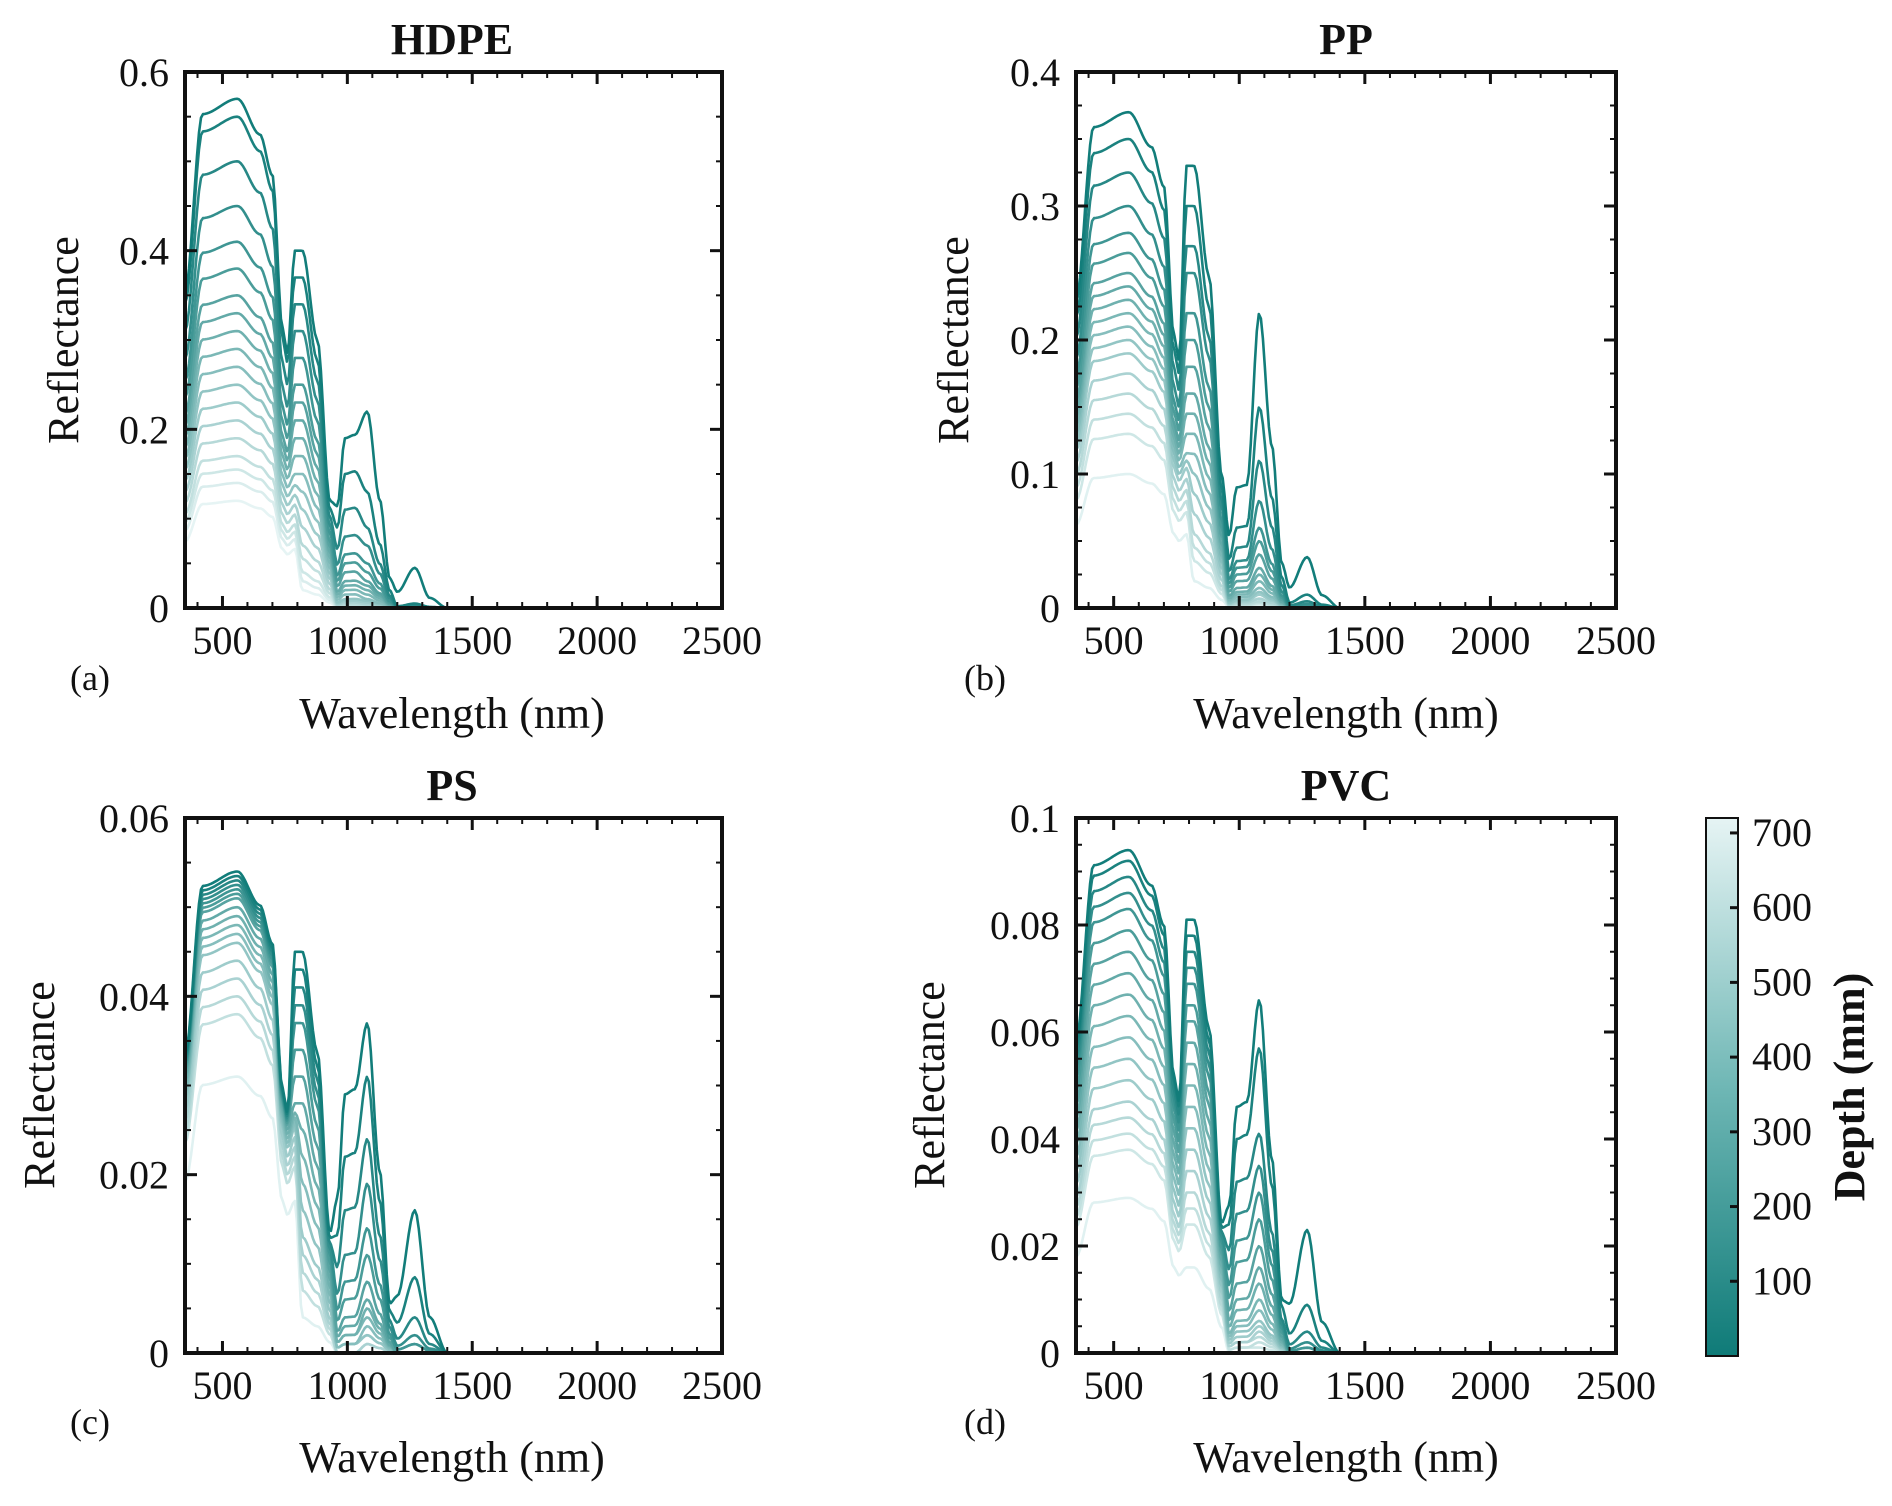 The height and width of the screenshot is (1506, 1892). I want to click on axis-ticks: 500 1000 1500 2000 2500 0 0.2 0.4 0.6, so click(440, 356).